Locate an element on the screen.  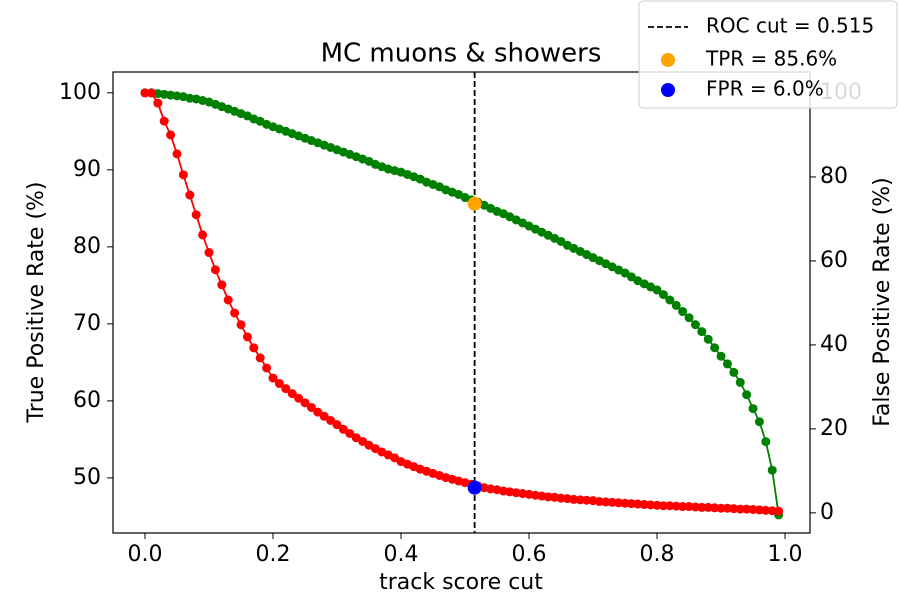
y2-tick-label: 40 is located at coordinates (834, 344).